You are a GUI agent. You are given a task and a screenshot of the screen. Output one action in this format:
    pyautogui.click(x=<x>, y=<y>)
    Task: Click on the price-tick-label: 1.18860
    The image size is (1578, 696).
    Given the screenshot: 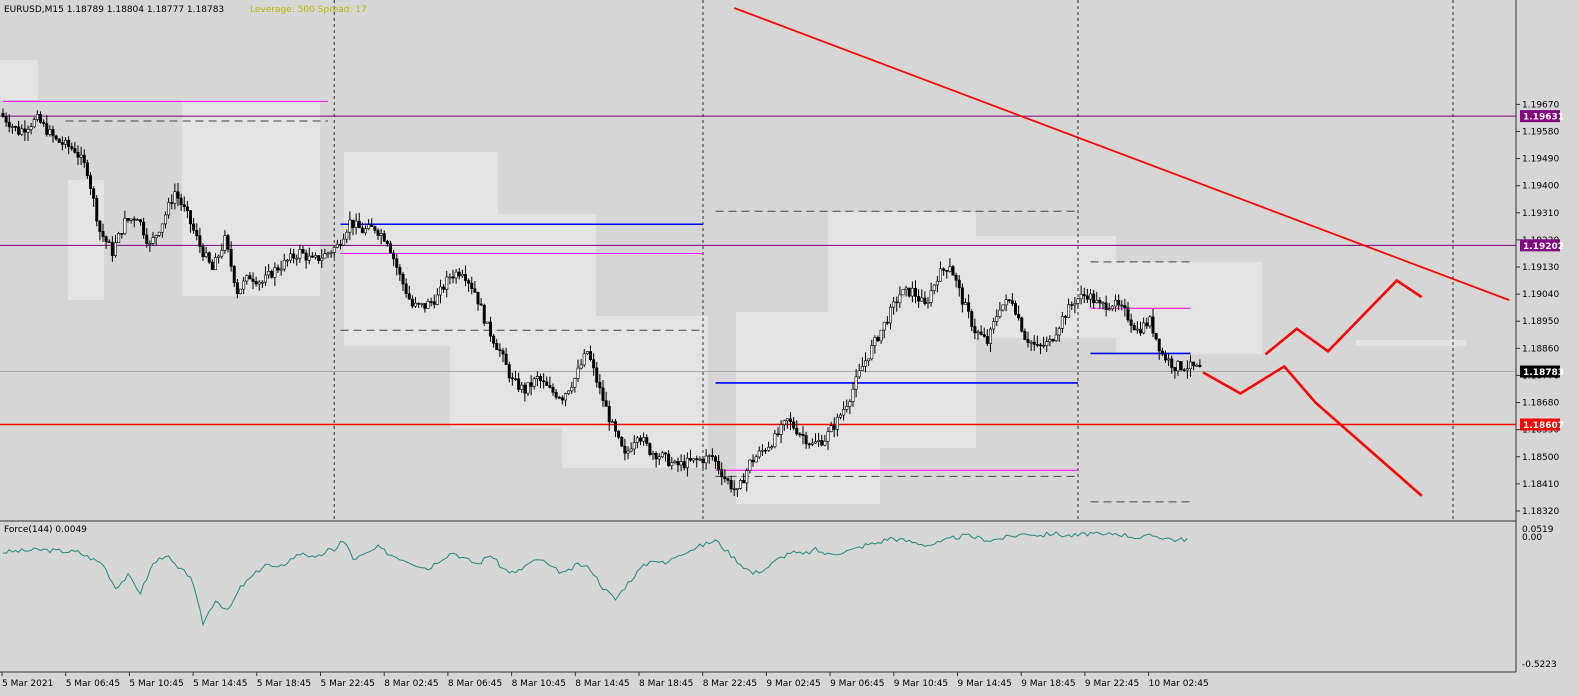 What is the action you would take?
    pyautogui.click(x=1540, y=349)
    